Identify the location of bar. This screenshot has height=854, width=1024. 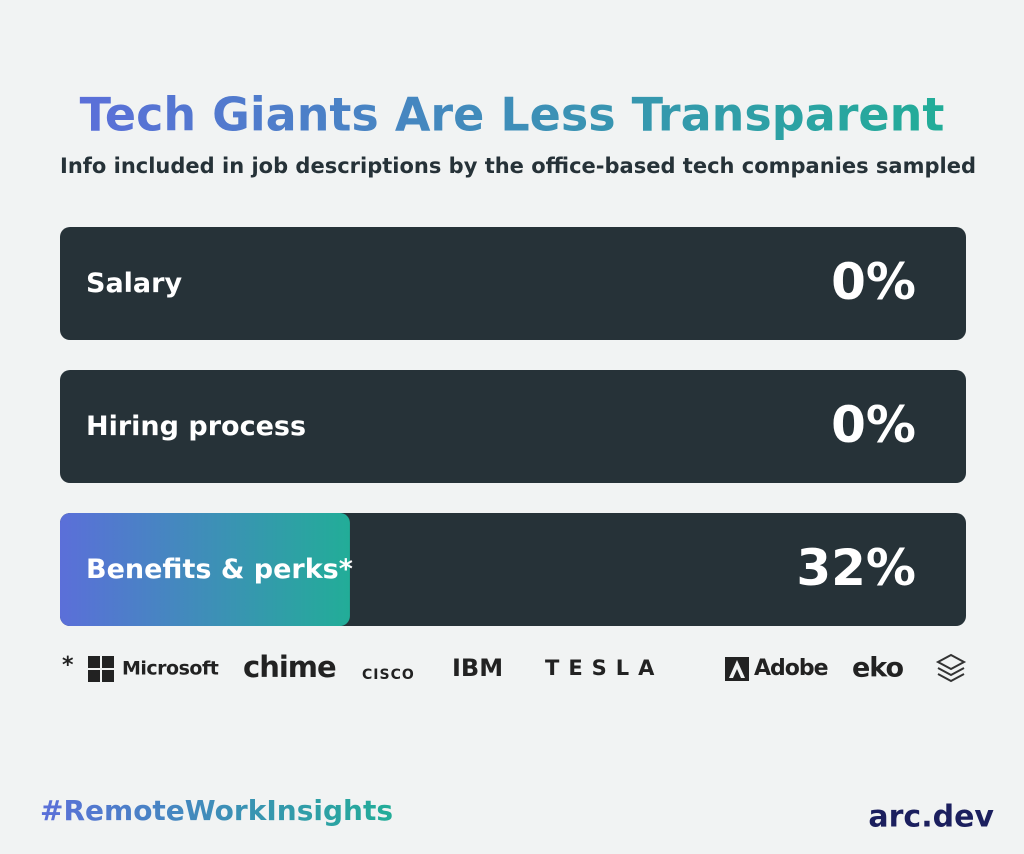
(205, 569).